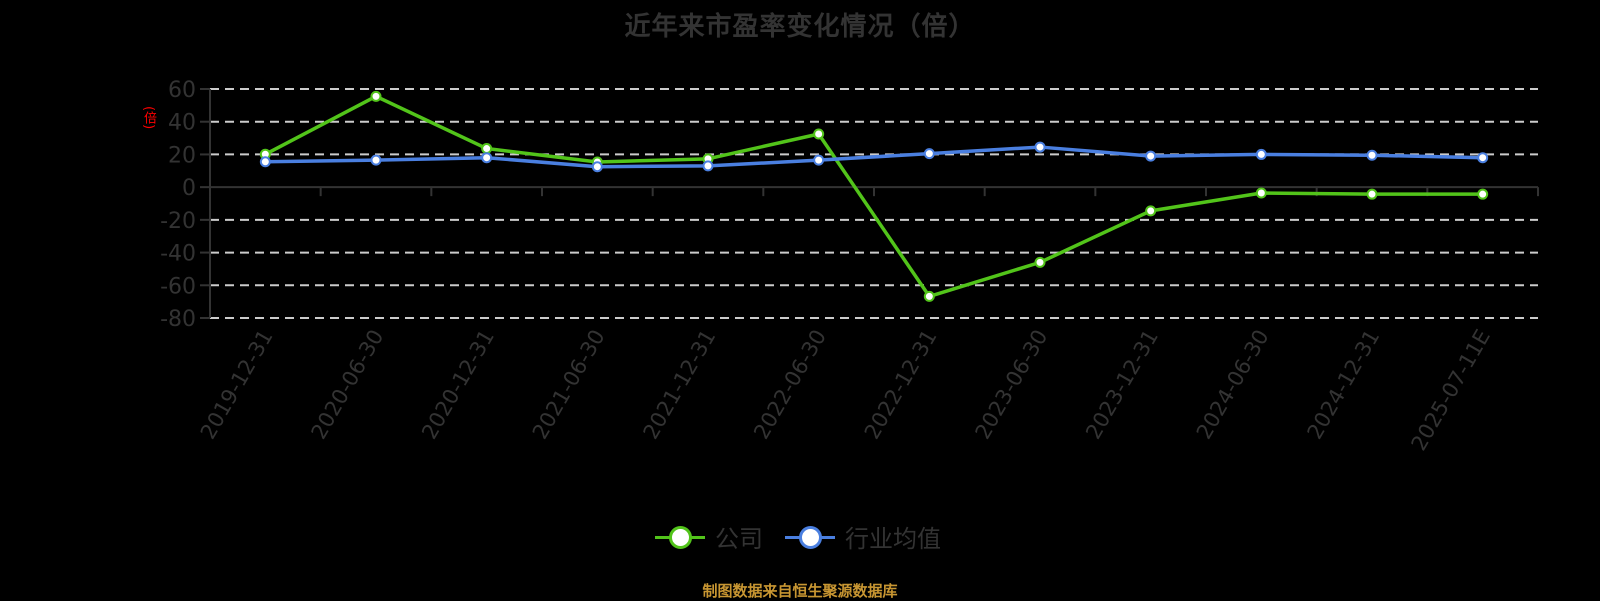 Image resolution: width=1600 pixels, height=601 pixels. Describe the element at coordinates (148, 118) in the screenshot. I see `y-axis-unit-label: (倍)` at that location.